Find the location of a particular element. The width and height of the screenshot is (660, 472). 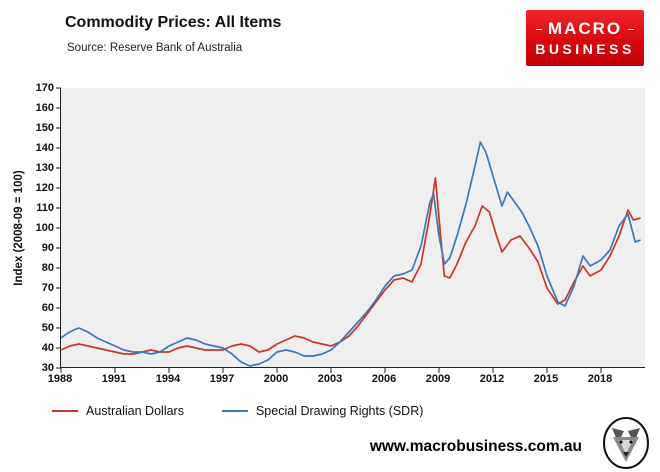

y-tick-label: 70 is located at coordinates (47, 288).